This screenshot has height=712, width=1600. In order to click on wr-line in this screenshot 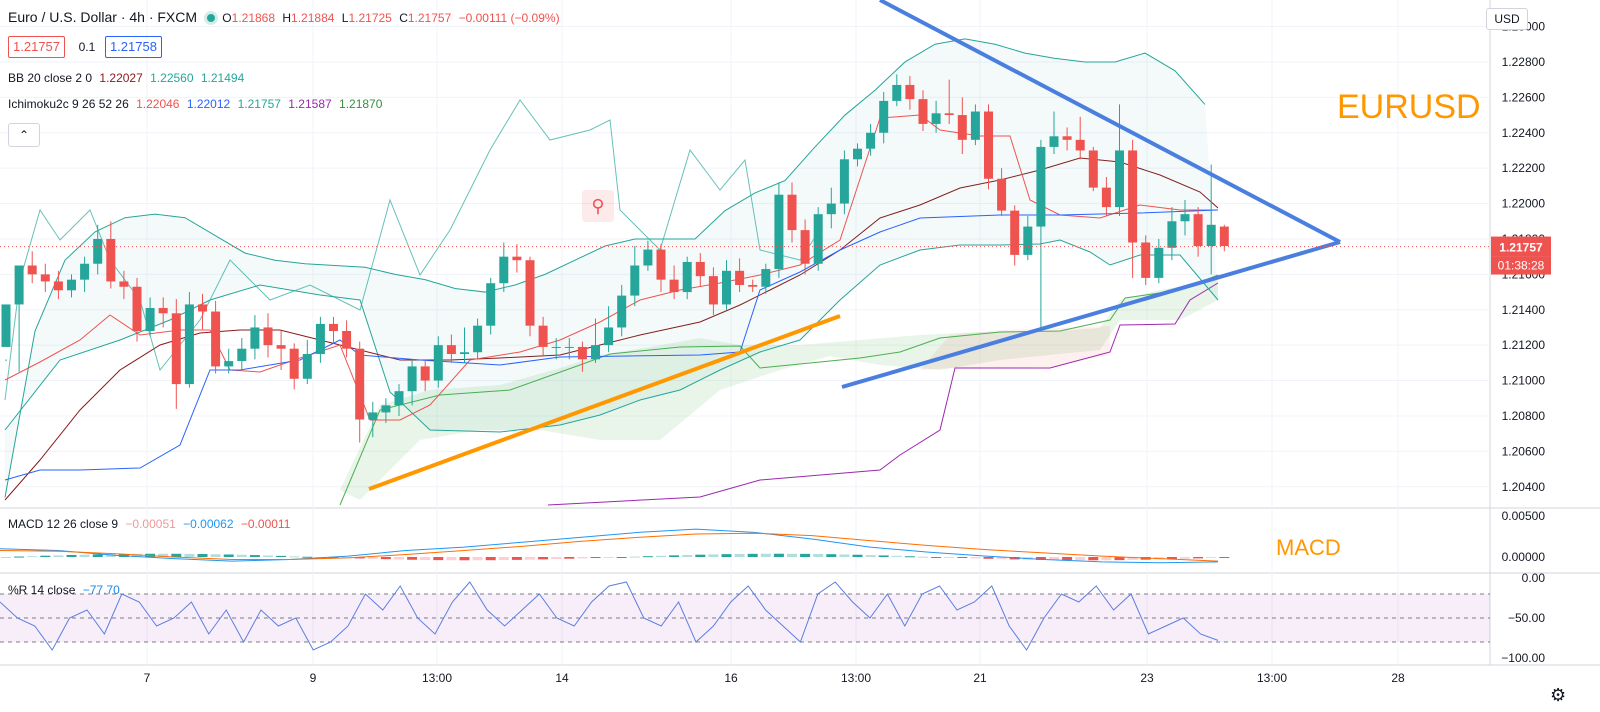, I will do `click(609, 616)`.